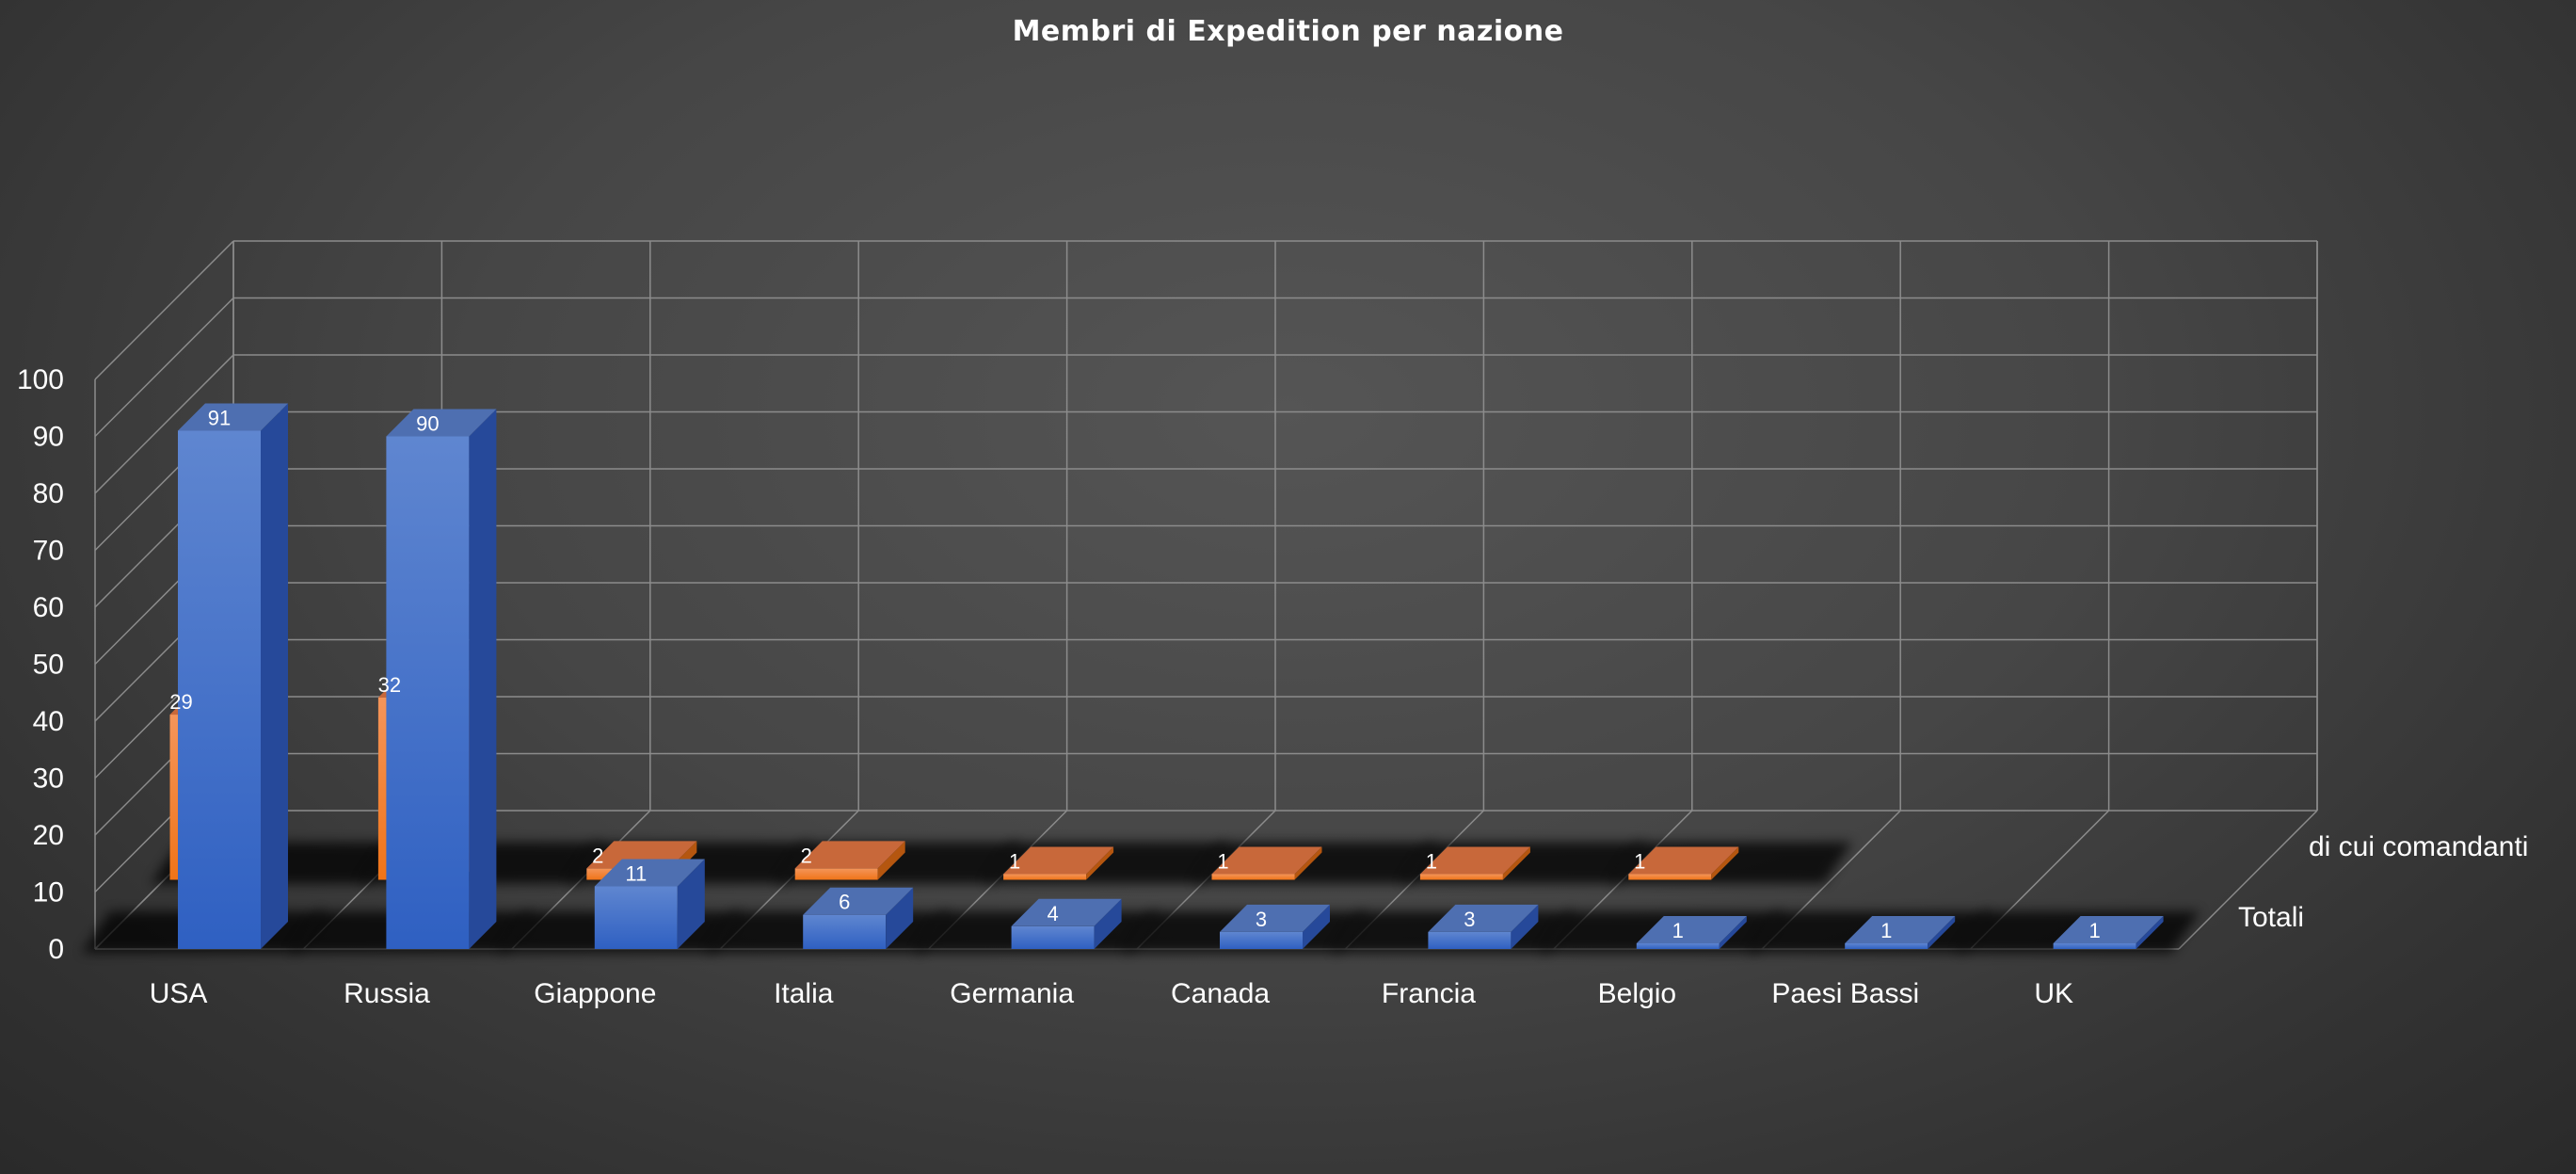  I want to click on bar-totali-belgio, so click(1691, 932).